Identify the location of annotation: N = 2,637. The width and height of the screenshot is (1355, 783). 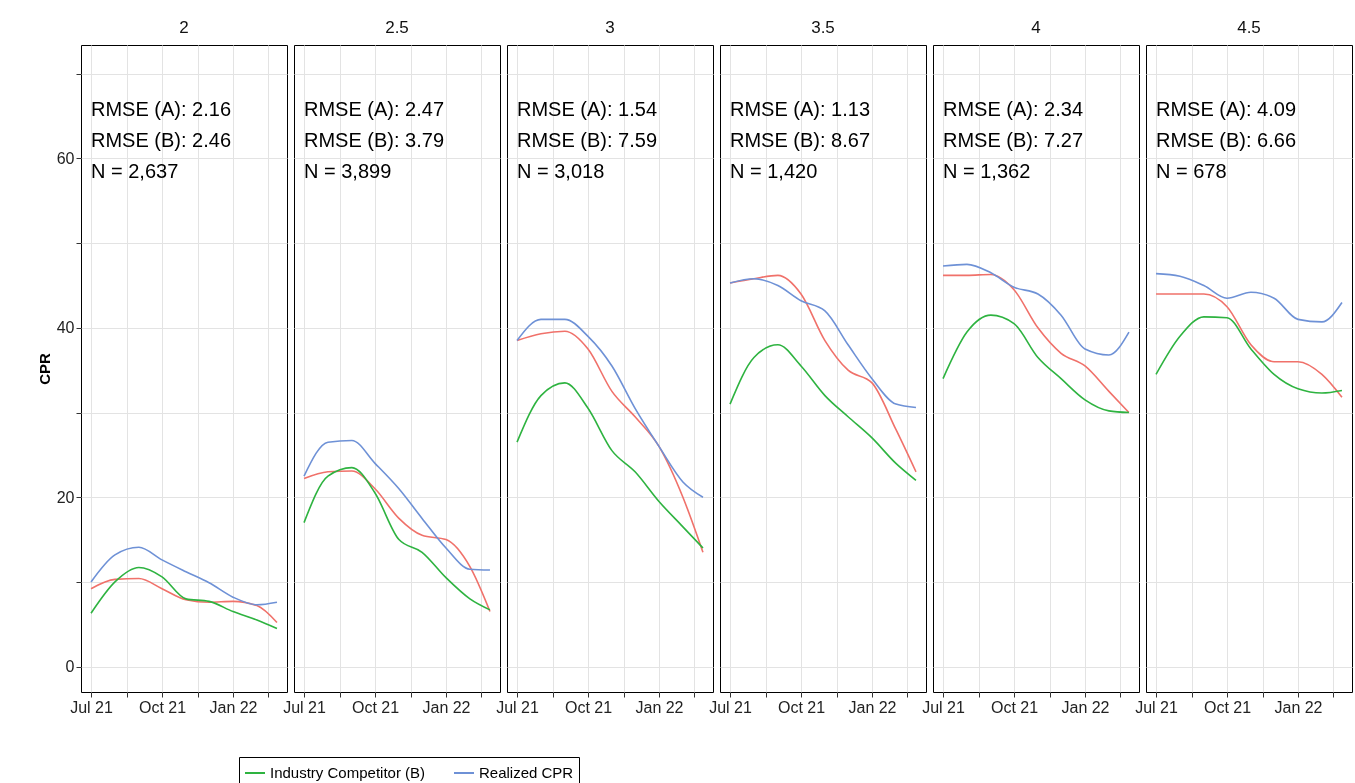
(135, 171).